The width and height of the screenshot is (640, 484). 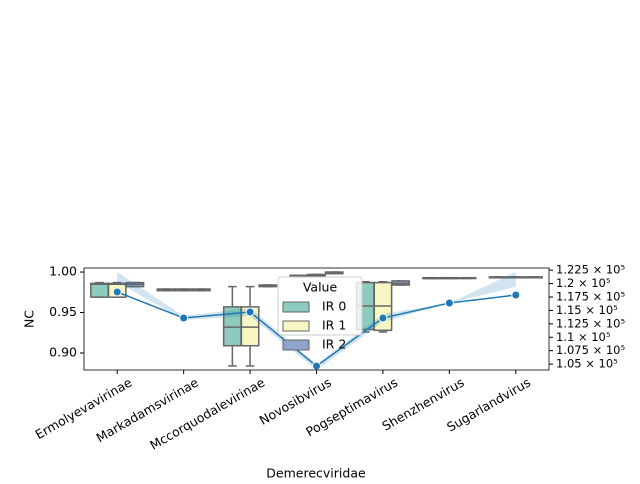 I want to click on legend: Value IR 0 IR 1 IR 2, so click(x=320, y=314).